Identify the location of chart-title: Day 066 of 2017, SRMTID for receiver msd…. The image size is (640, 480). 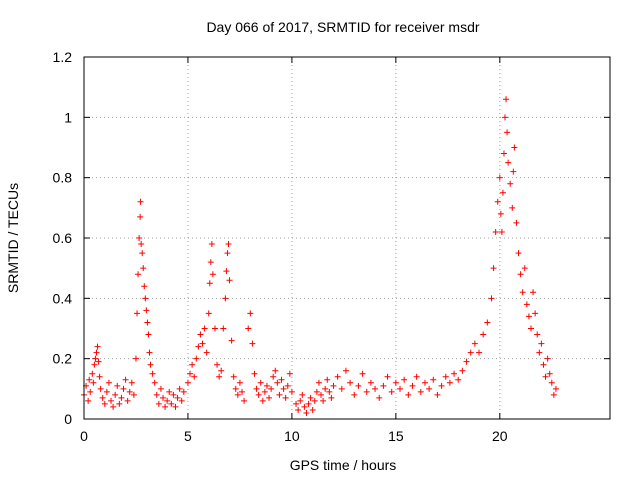
(342, 27).